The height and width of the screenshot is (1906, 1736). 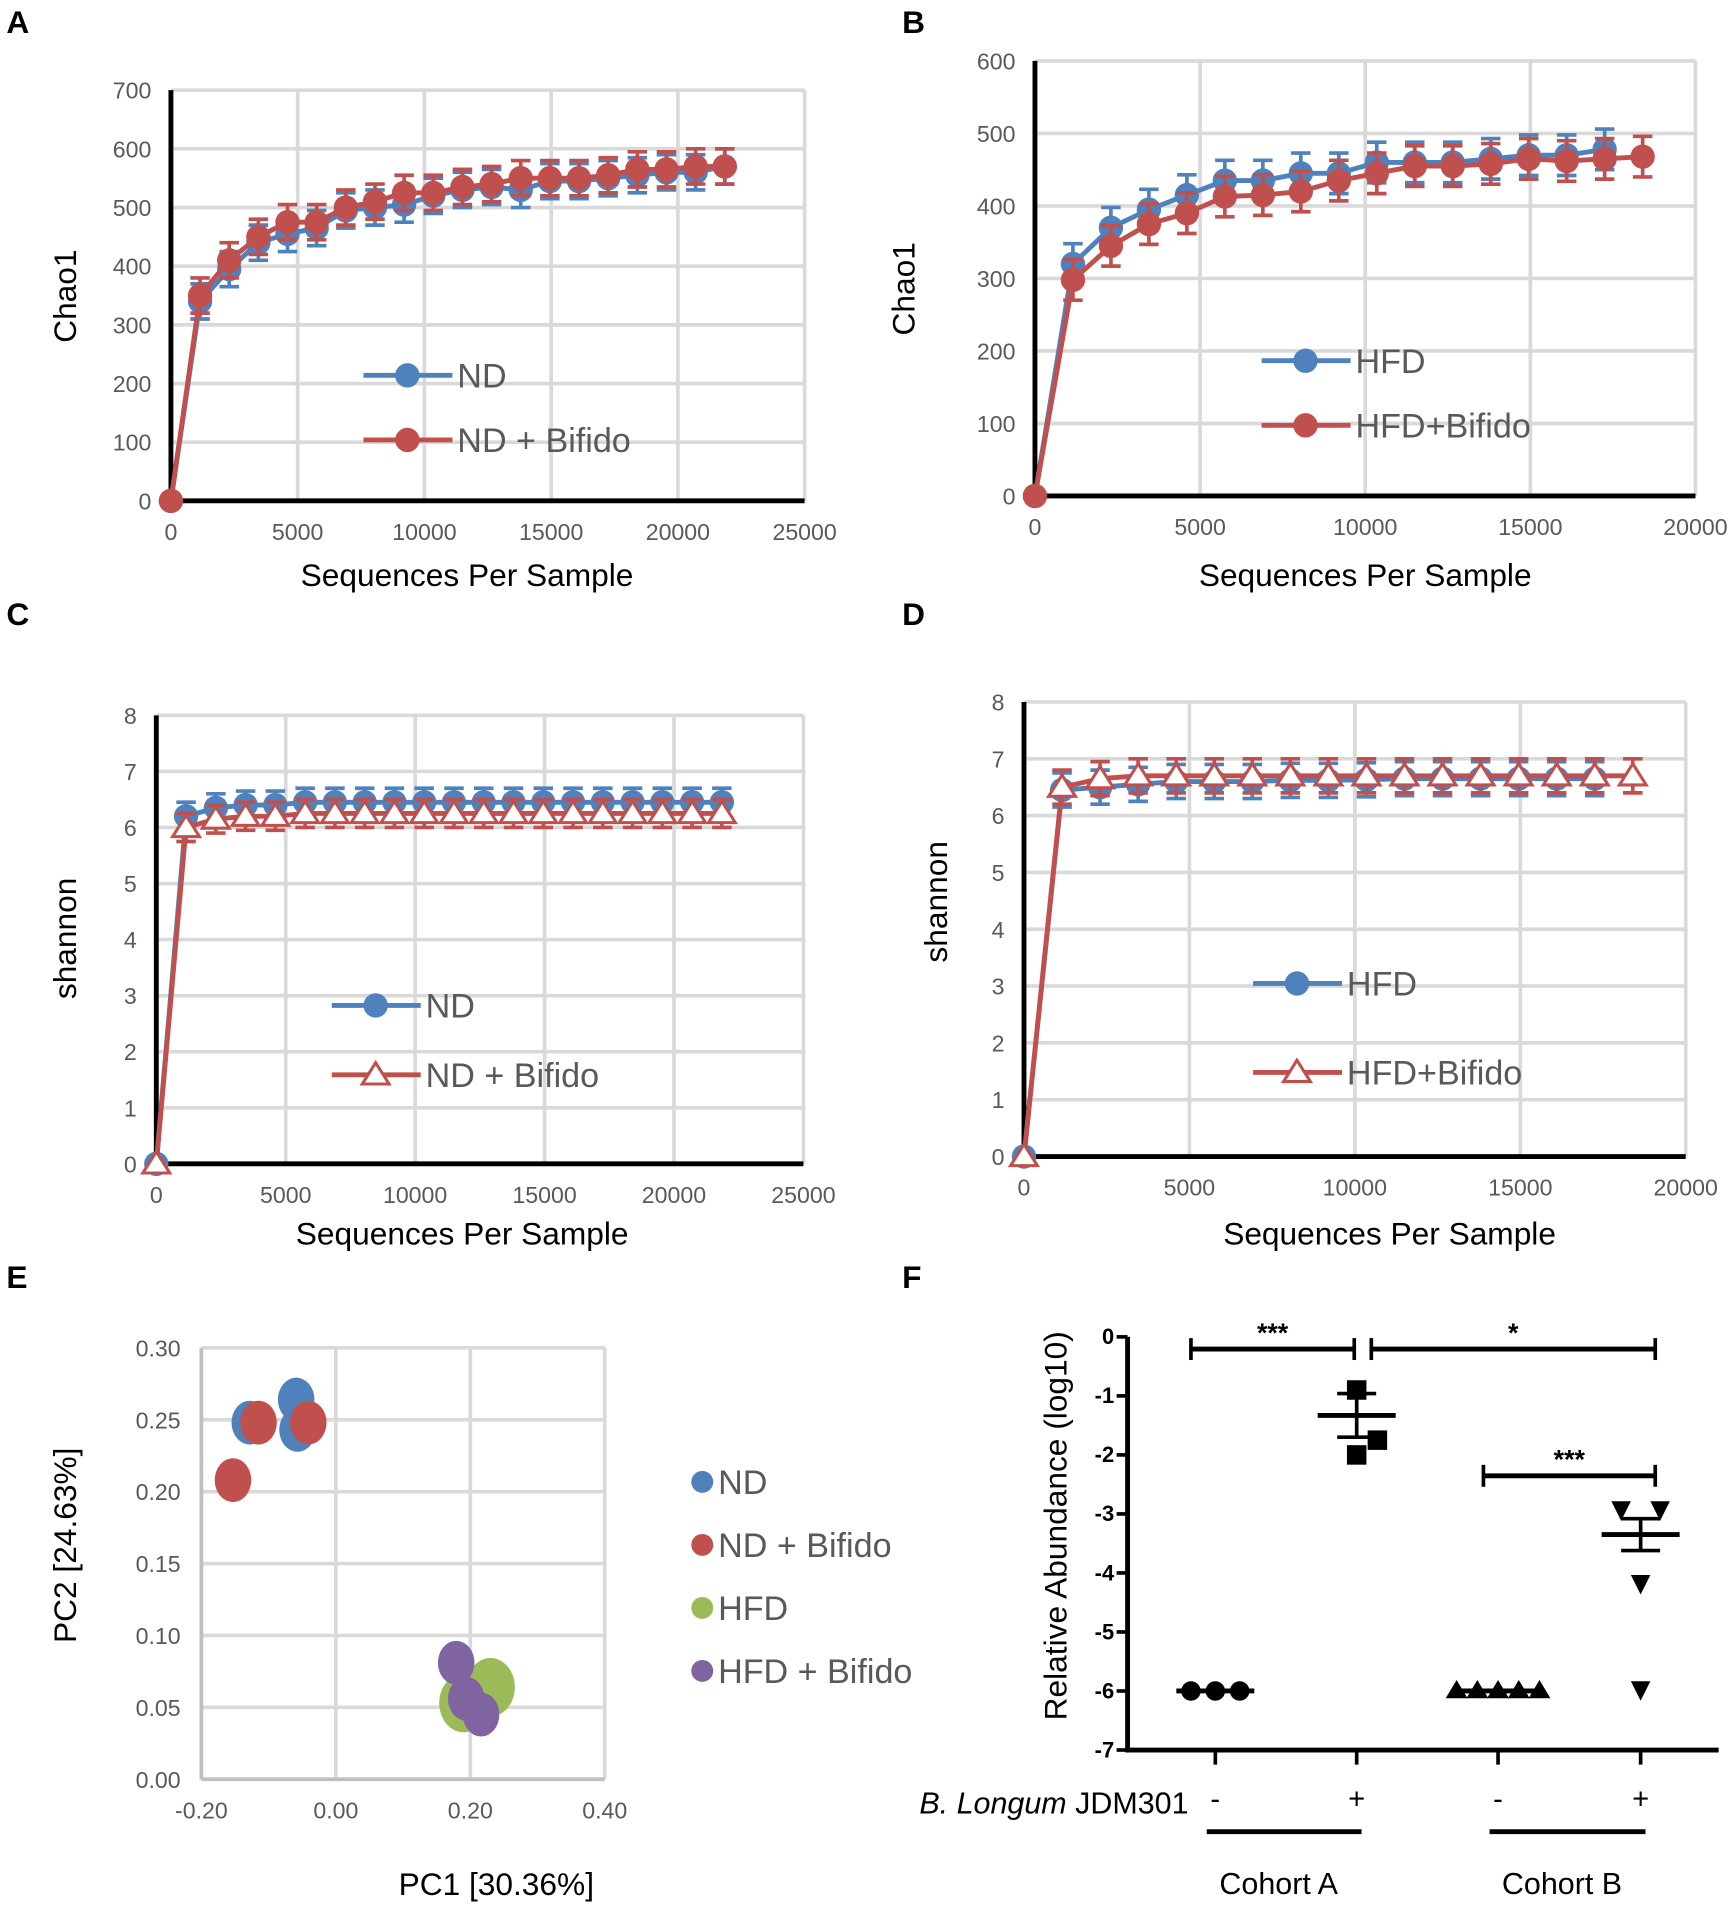 What do you see at coordinates (1390, 362) in the screenshot?
I see `legend-label: HFD` at bounding box center [1390, 362].